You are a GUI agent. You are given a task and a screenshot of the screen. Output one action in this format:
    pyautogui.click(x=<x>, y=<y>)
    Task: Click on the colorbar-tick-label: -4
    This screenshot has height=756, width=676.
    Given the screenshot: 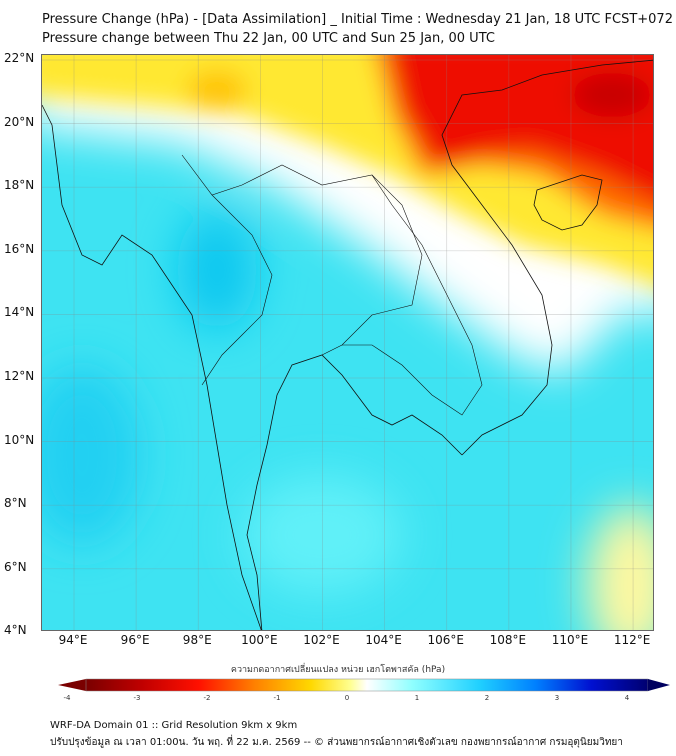 What is the action you would take?
    pyautogui.click(x=67, y=698)
    